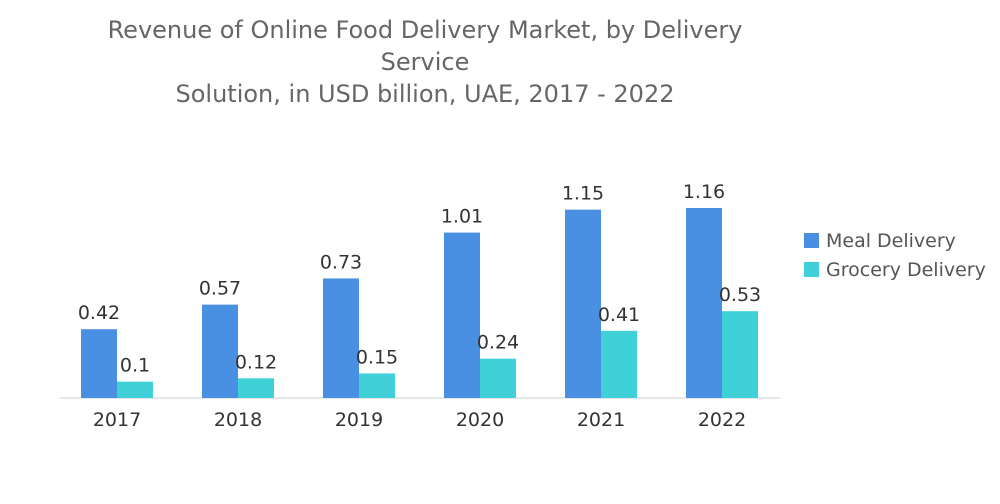  What do you see at coordinates (480, 420) in the screenshot?
I see `x-tick-label-2020: 2020` at bounding box center [480, 420].